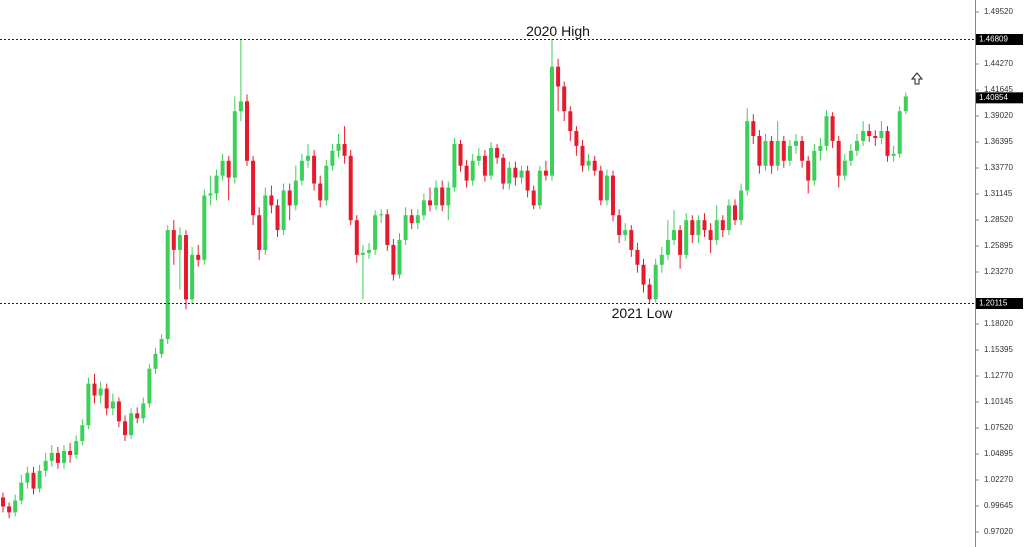 This screenshot has width=1024, height=547. I want to click on y-tick-label: 1.02270, so click(998, 479).